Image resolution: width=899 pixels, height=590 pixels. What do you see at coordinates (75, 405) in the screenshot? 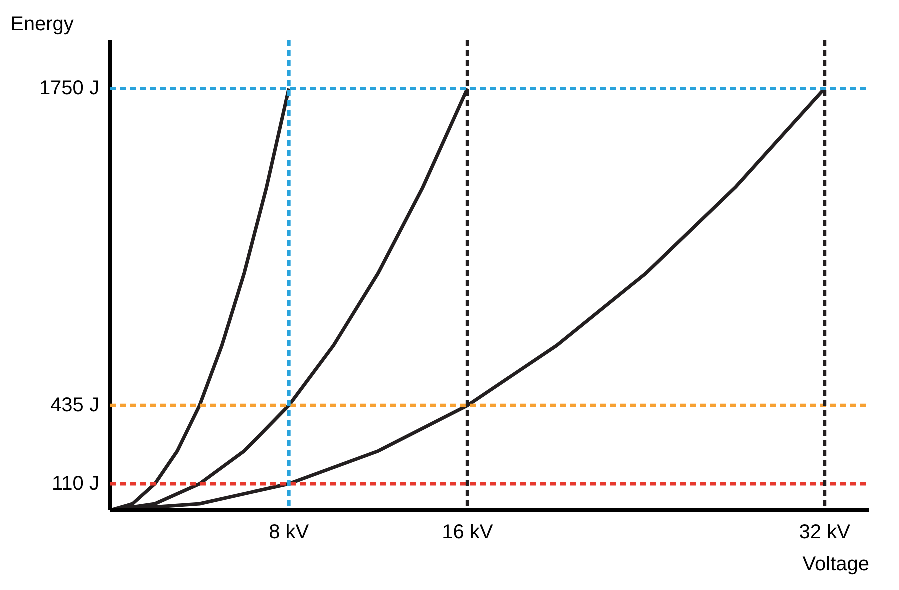
I see `y-tick-label: 435 J` at bounding box center [75, 405].